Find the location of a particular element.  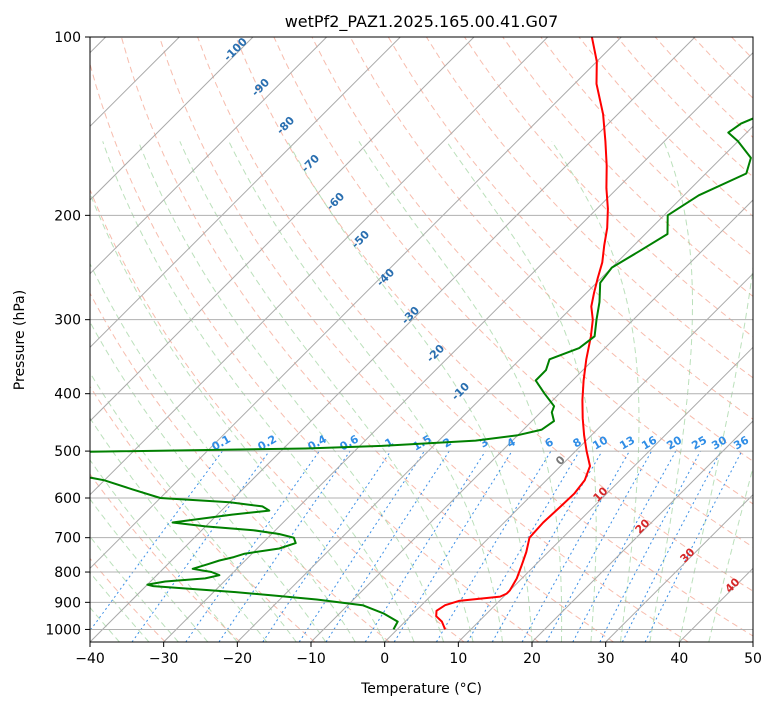

y-axis-label: Pressure (hPa) is located at coordinates (20, 340).